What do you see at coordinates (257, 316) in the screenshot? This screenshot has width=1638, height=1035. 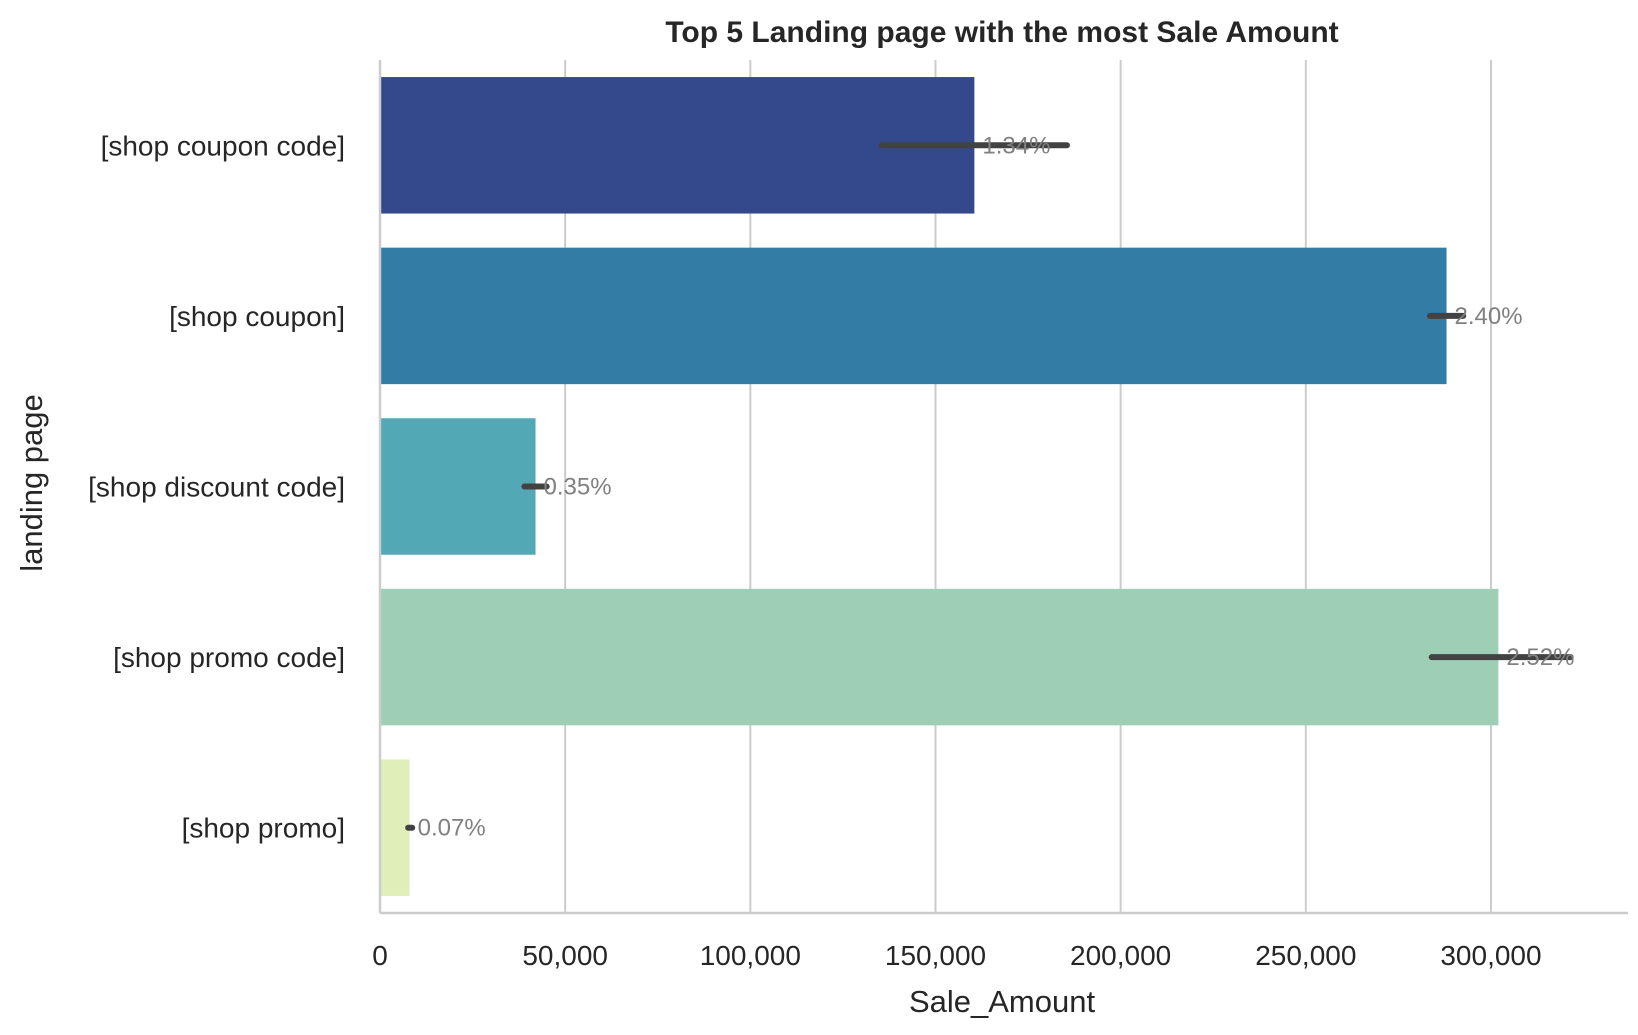 I see `y-tick-label: [shop coupon]` at bounding box center [257, 316].